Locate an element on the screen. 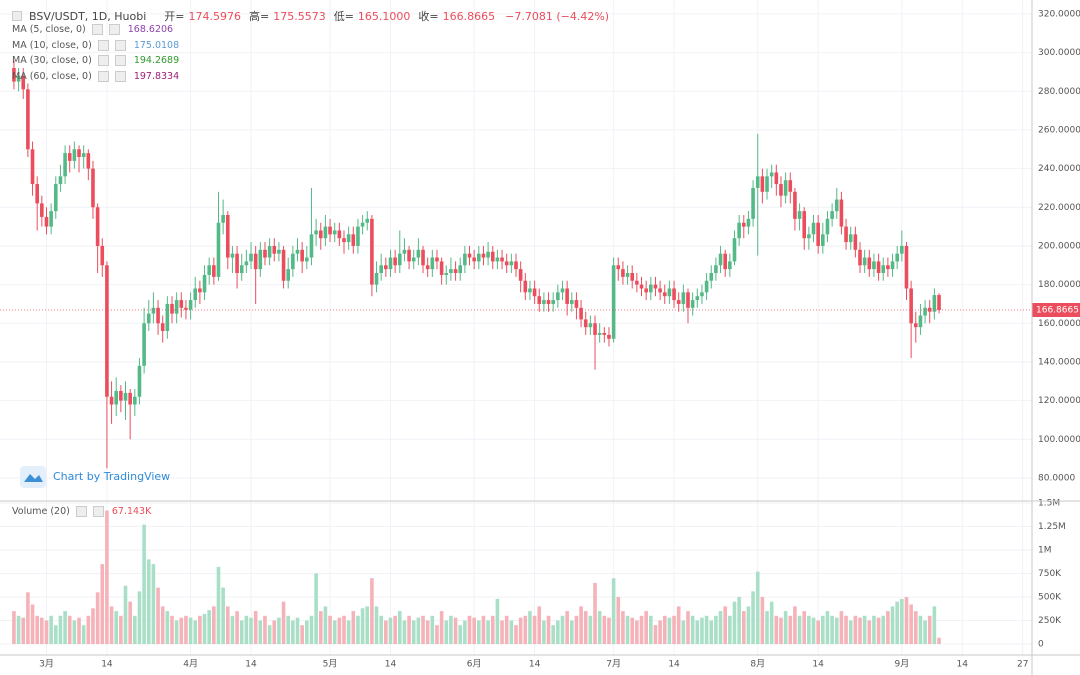  y-tick-label: 180.0000 is located at coordinates (1059, 285).